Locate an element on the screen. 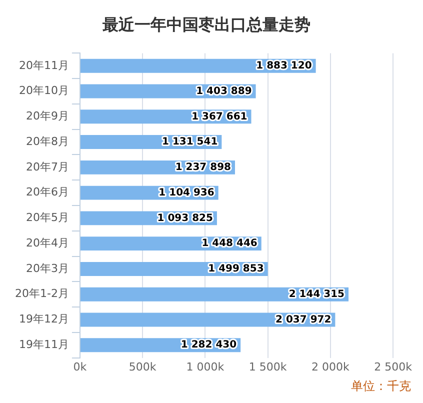 This screenshot has height=403, width=423. text: 单位：千克 is located at coordinates (381, 386).